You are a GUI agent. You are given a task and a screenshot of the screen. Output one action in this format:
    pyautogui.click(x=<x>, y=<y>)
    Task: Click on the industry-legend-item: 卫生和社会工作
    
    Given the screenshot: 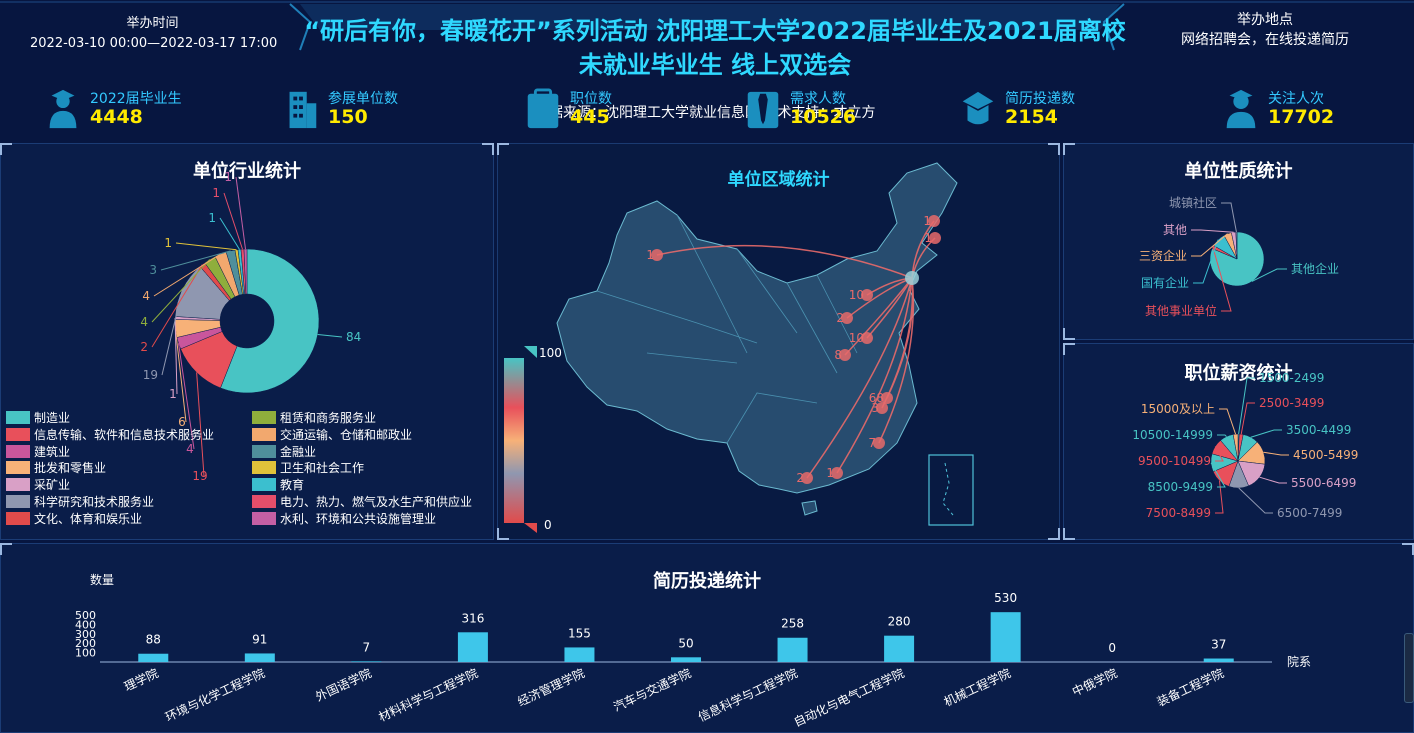 What is the action you would take?
    pyautogui.click(x=308, y=468)
    